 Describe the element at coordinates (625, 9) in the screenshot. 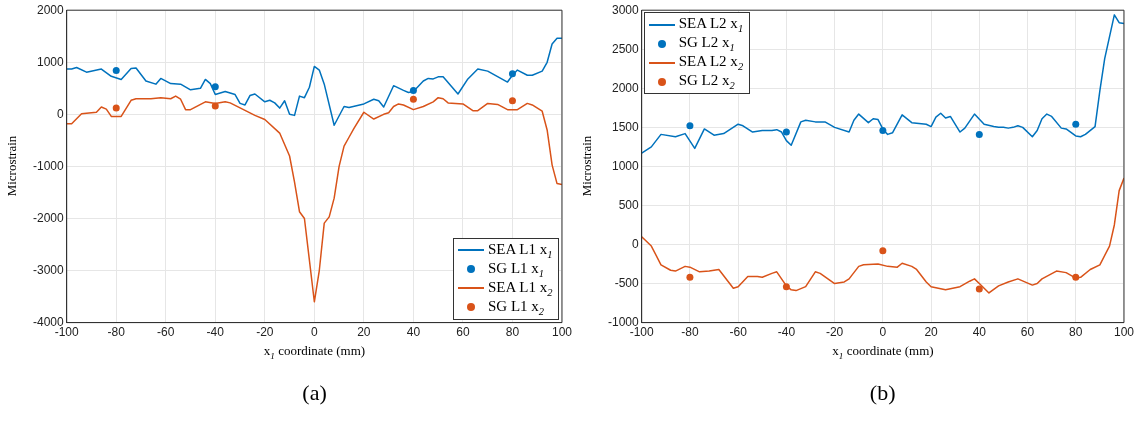

I see `y-tick-label: 3000` at that location.